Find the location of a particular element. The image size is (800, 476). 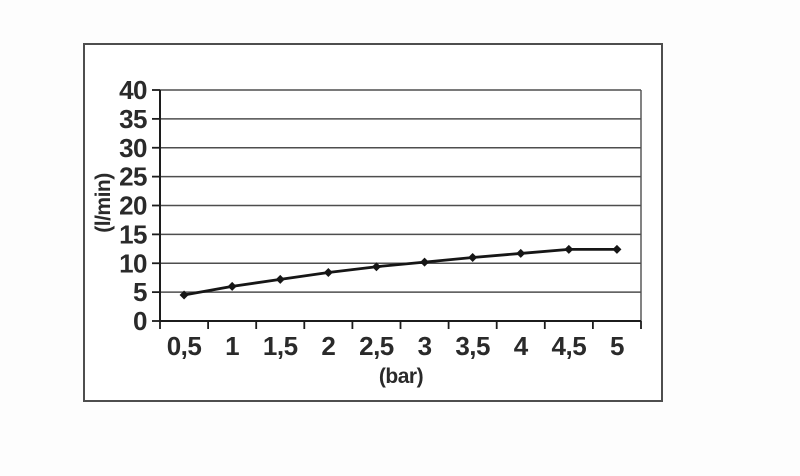

x-axis-title: (bar) is located at coordinates (401, 376).